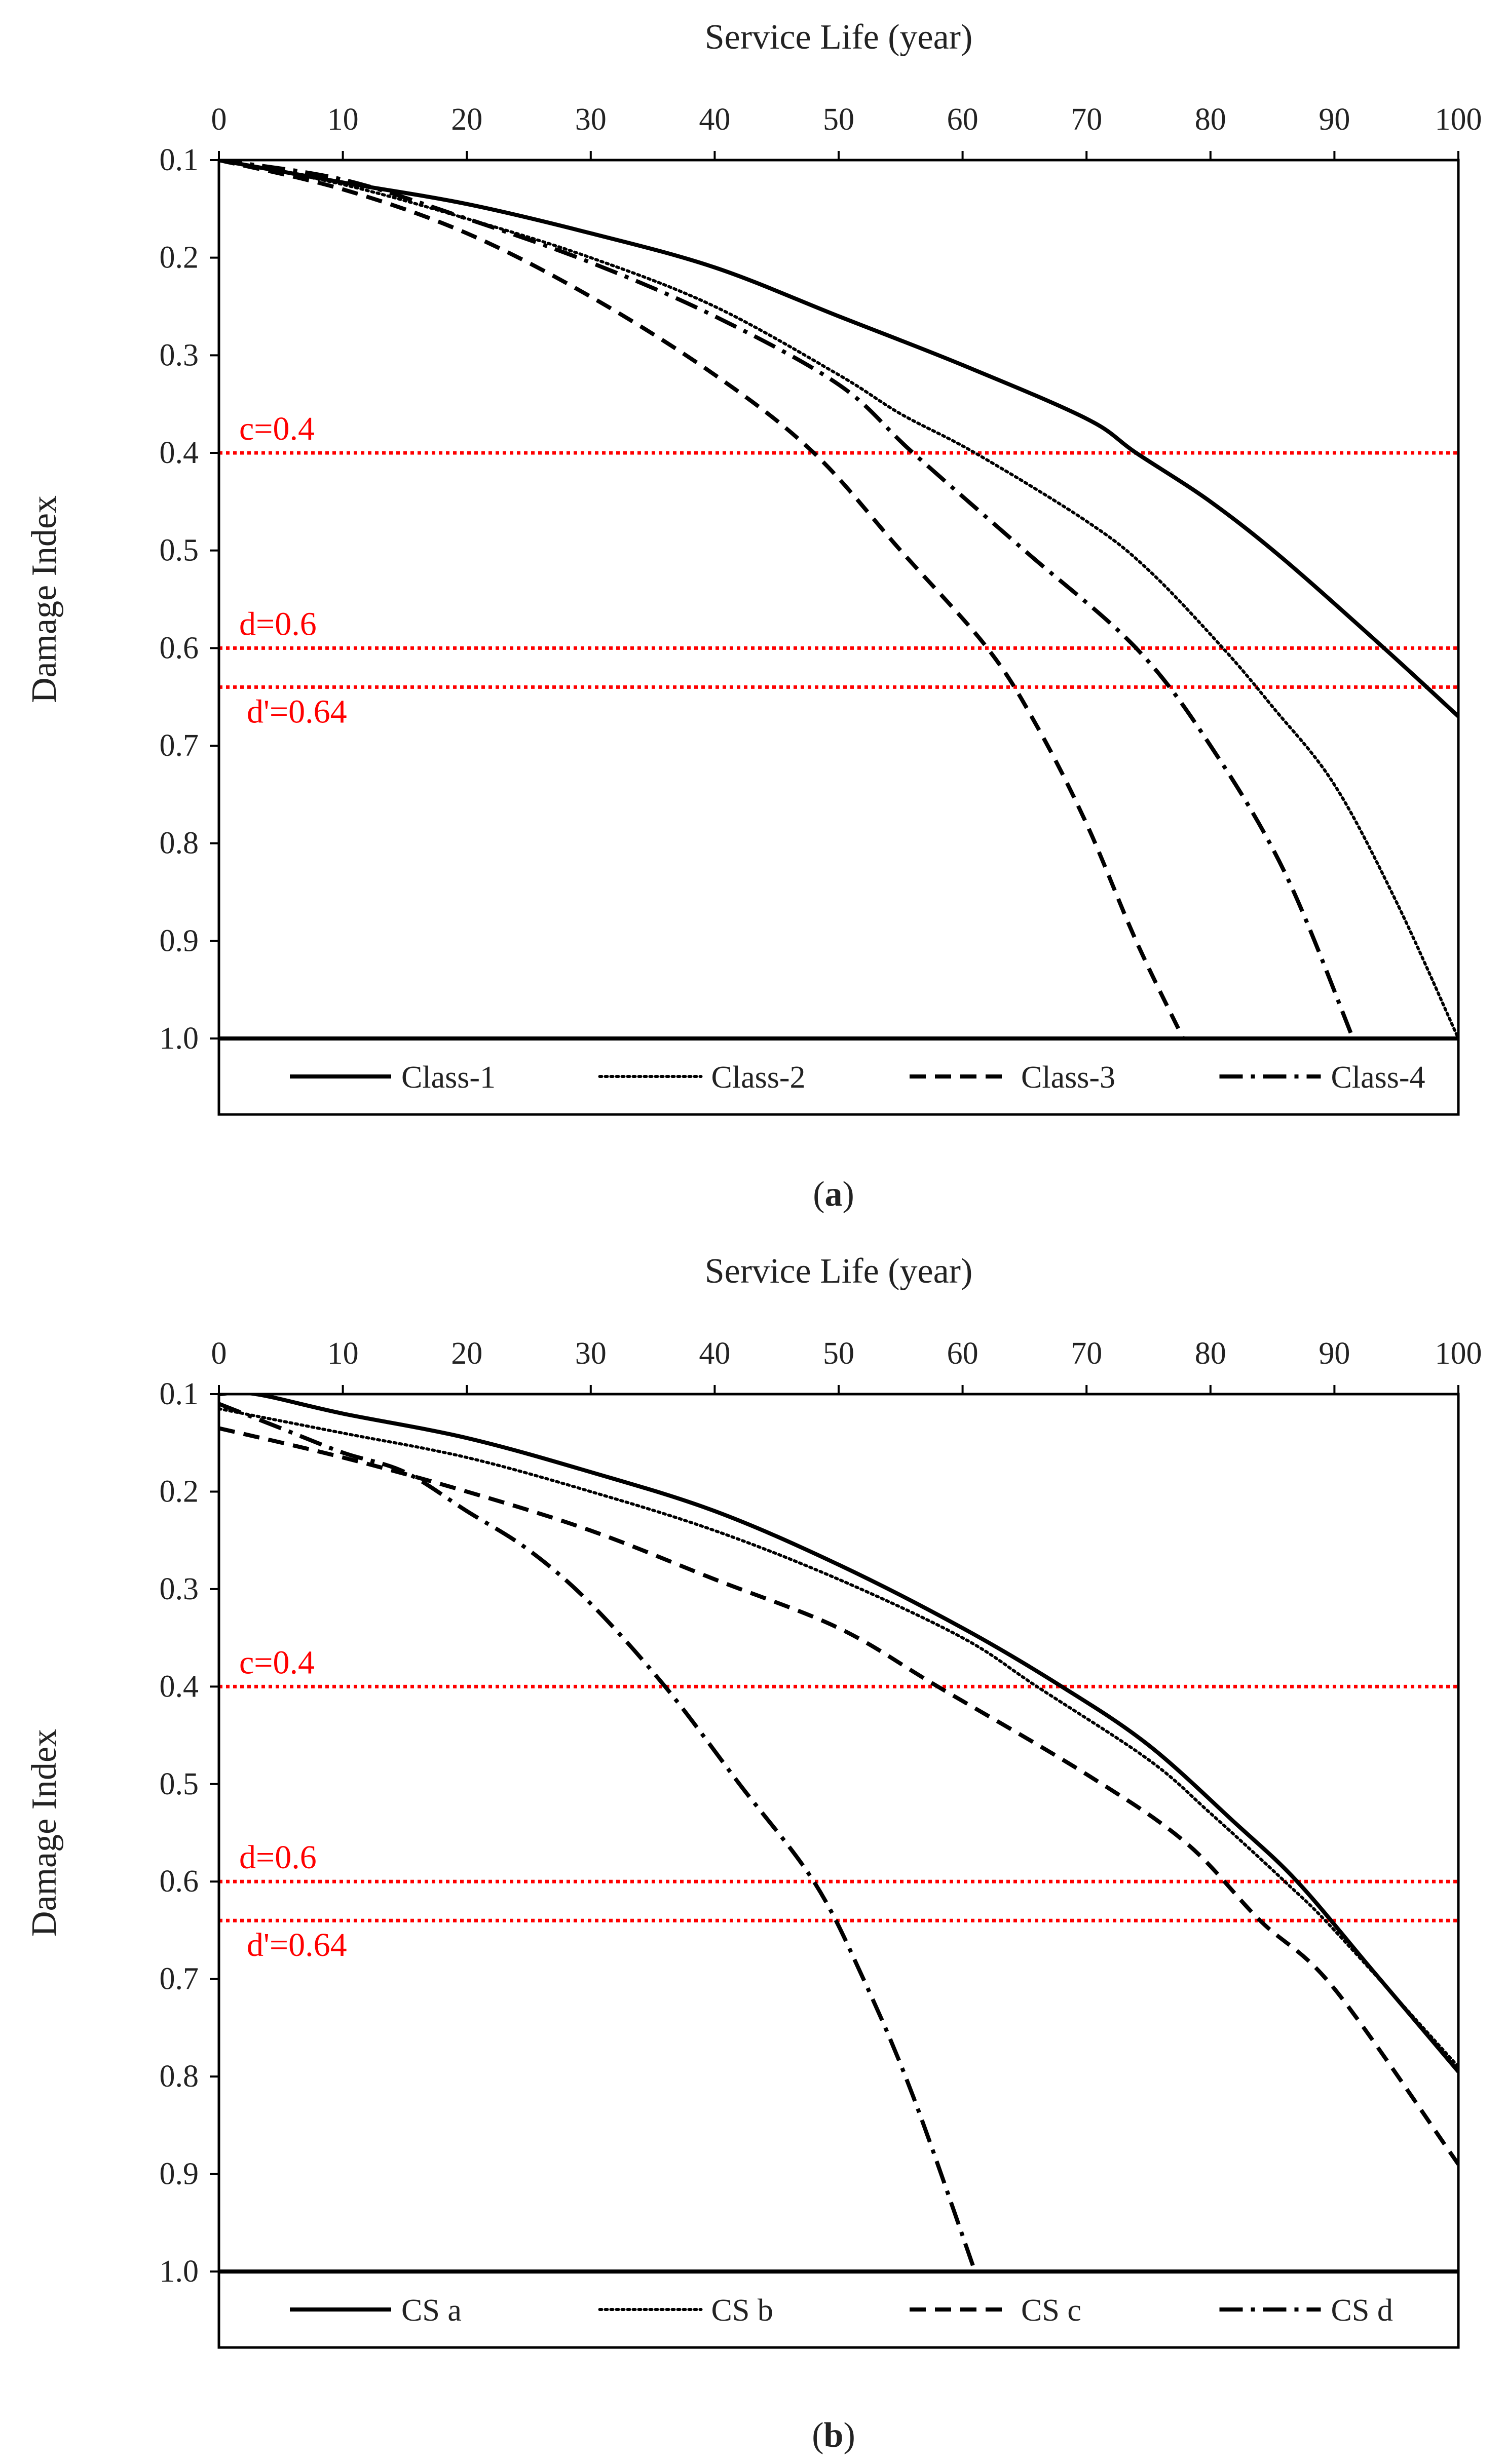  What do you see at coordinates (1362, 2310) in the screenshot?
I see `legend-label: CS d` at bounding box center [1362, 2310].